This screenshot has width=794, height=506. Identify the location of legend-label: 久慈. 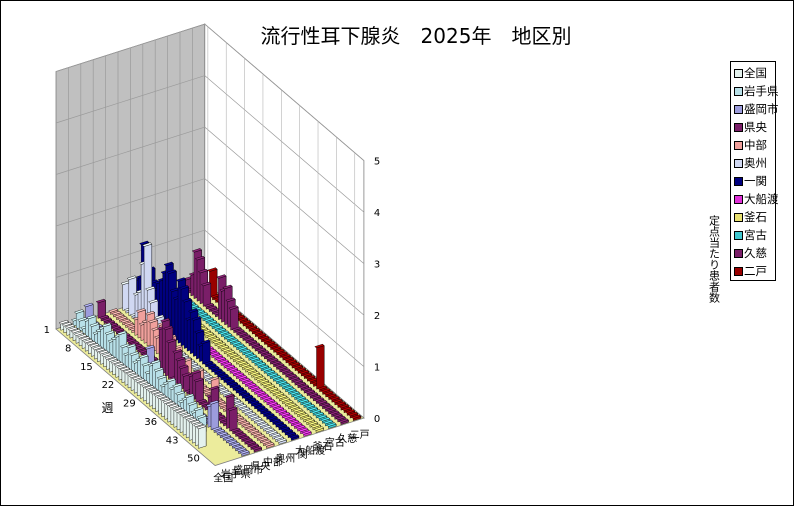
(755, 253).